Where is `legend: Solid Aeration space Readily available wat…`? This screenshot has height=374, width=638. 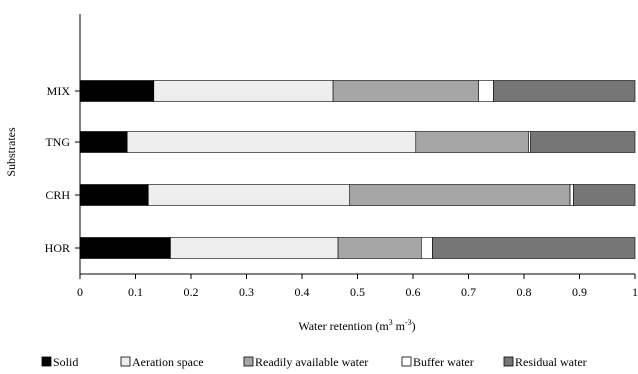
legend: Solid Aeration space Readily available wat… is located at coordinates (314, 362).